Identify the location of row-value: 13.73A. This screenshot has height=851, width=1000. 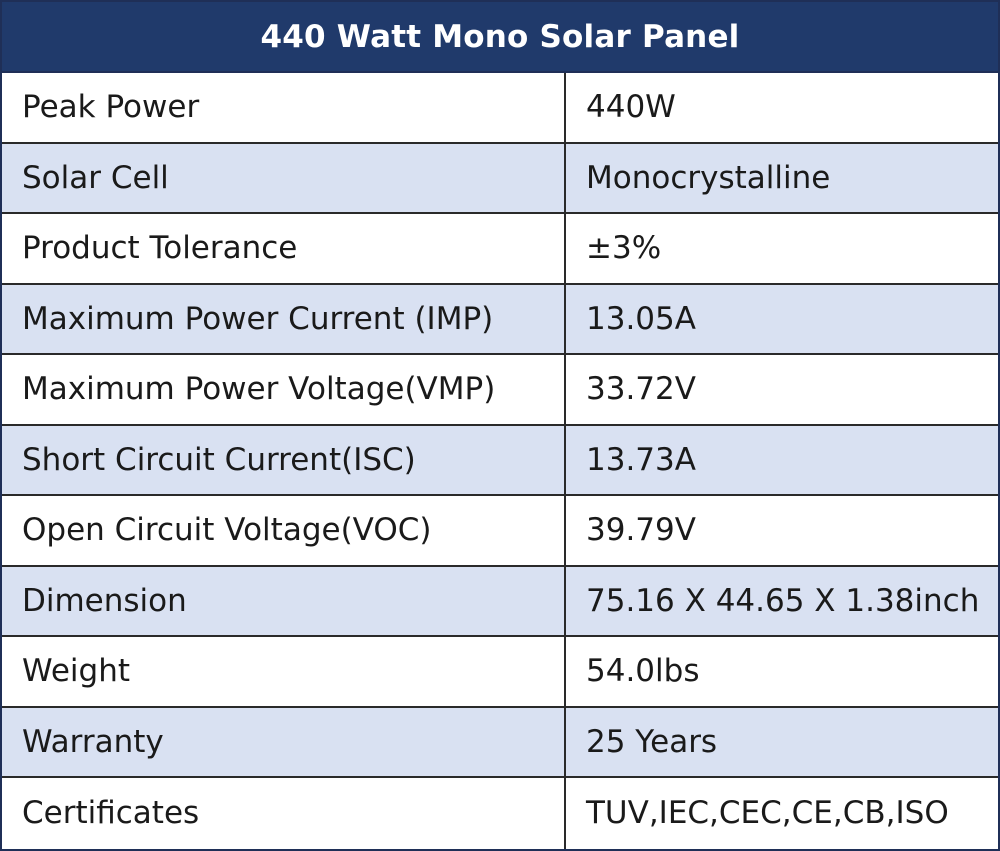
(641, 459).